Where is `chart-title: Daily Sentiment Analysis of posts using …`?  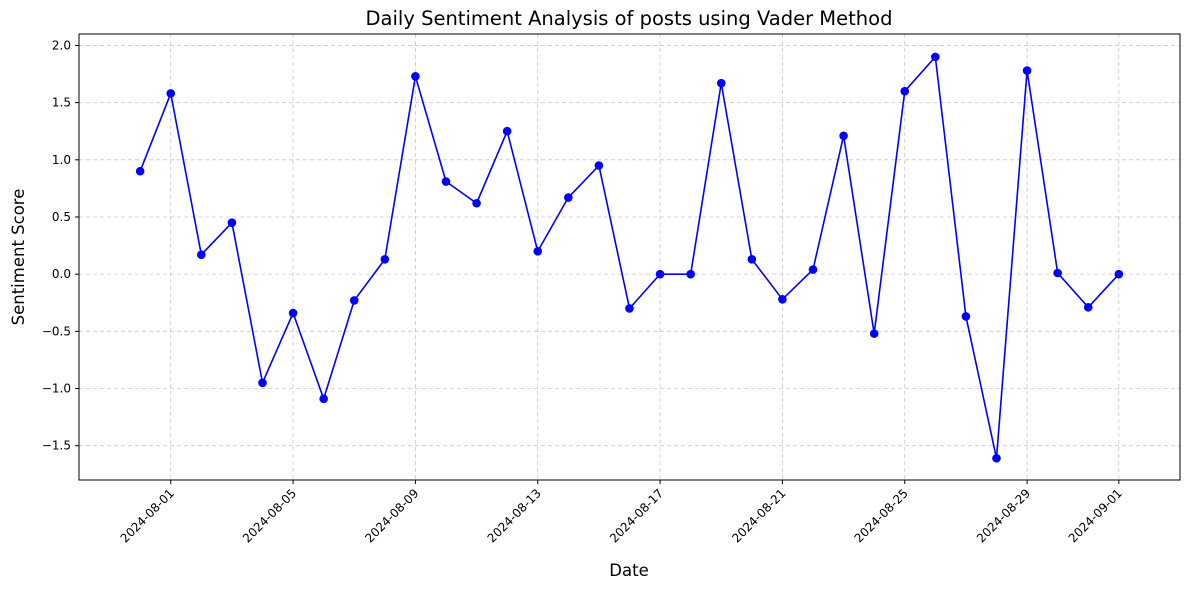 chart-title: Daily Sentiment Analysis of posts using … is located at coordinates (629, 18).